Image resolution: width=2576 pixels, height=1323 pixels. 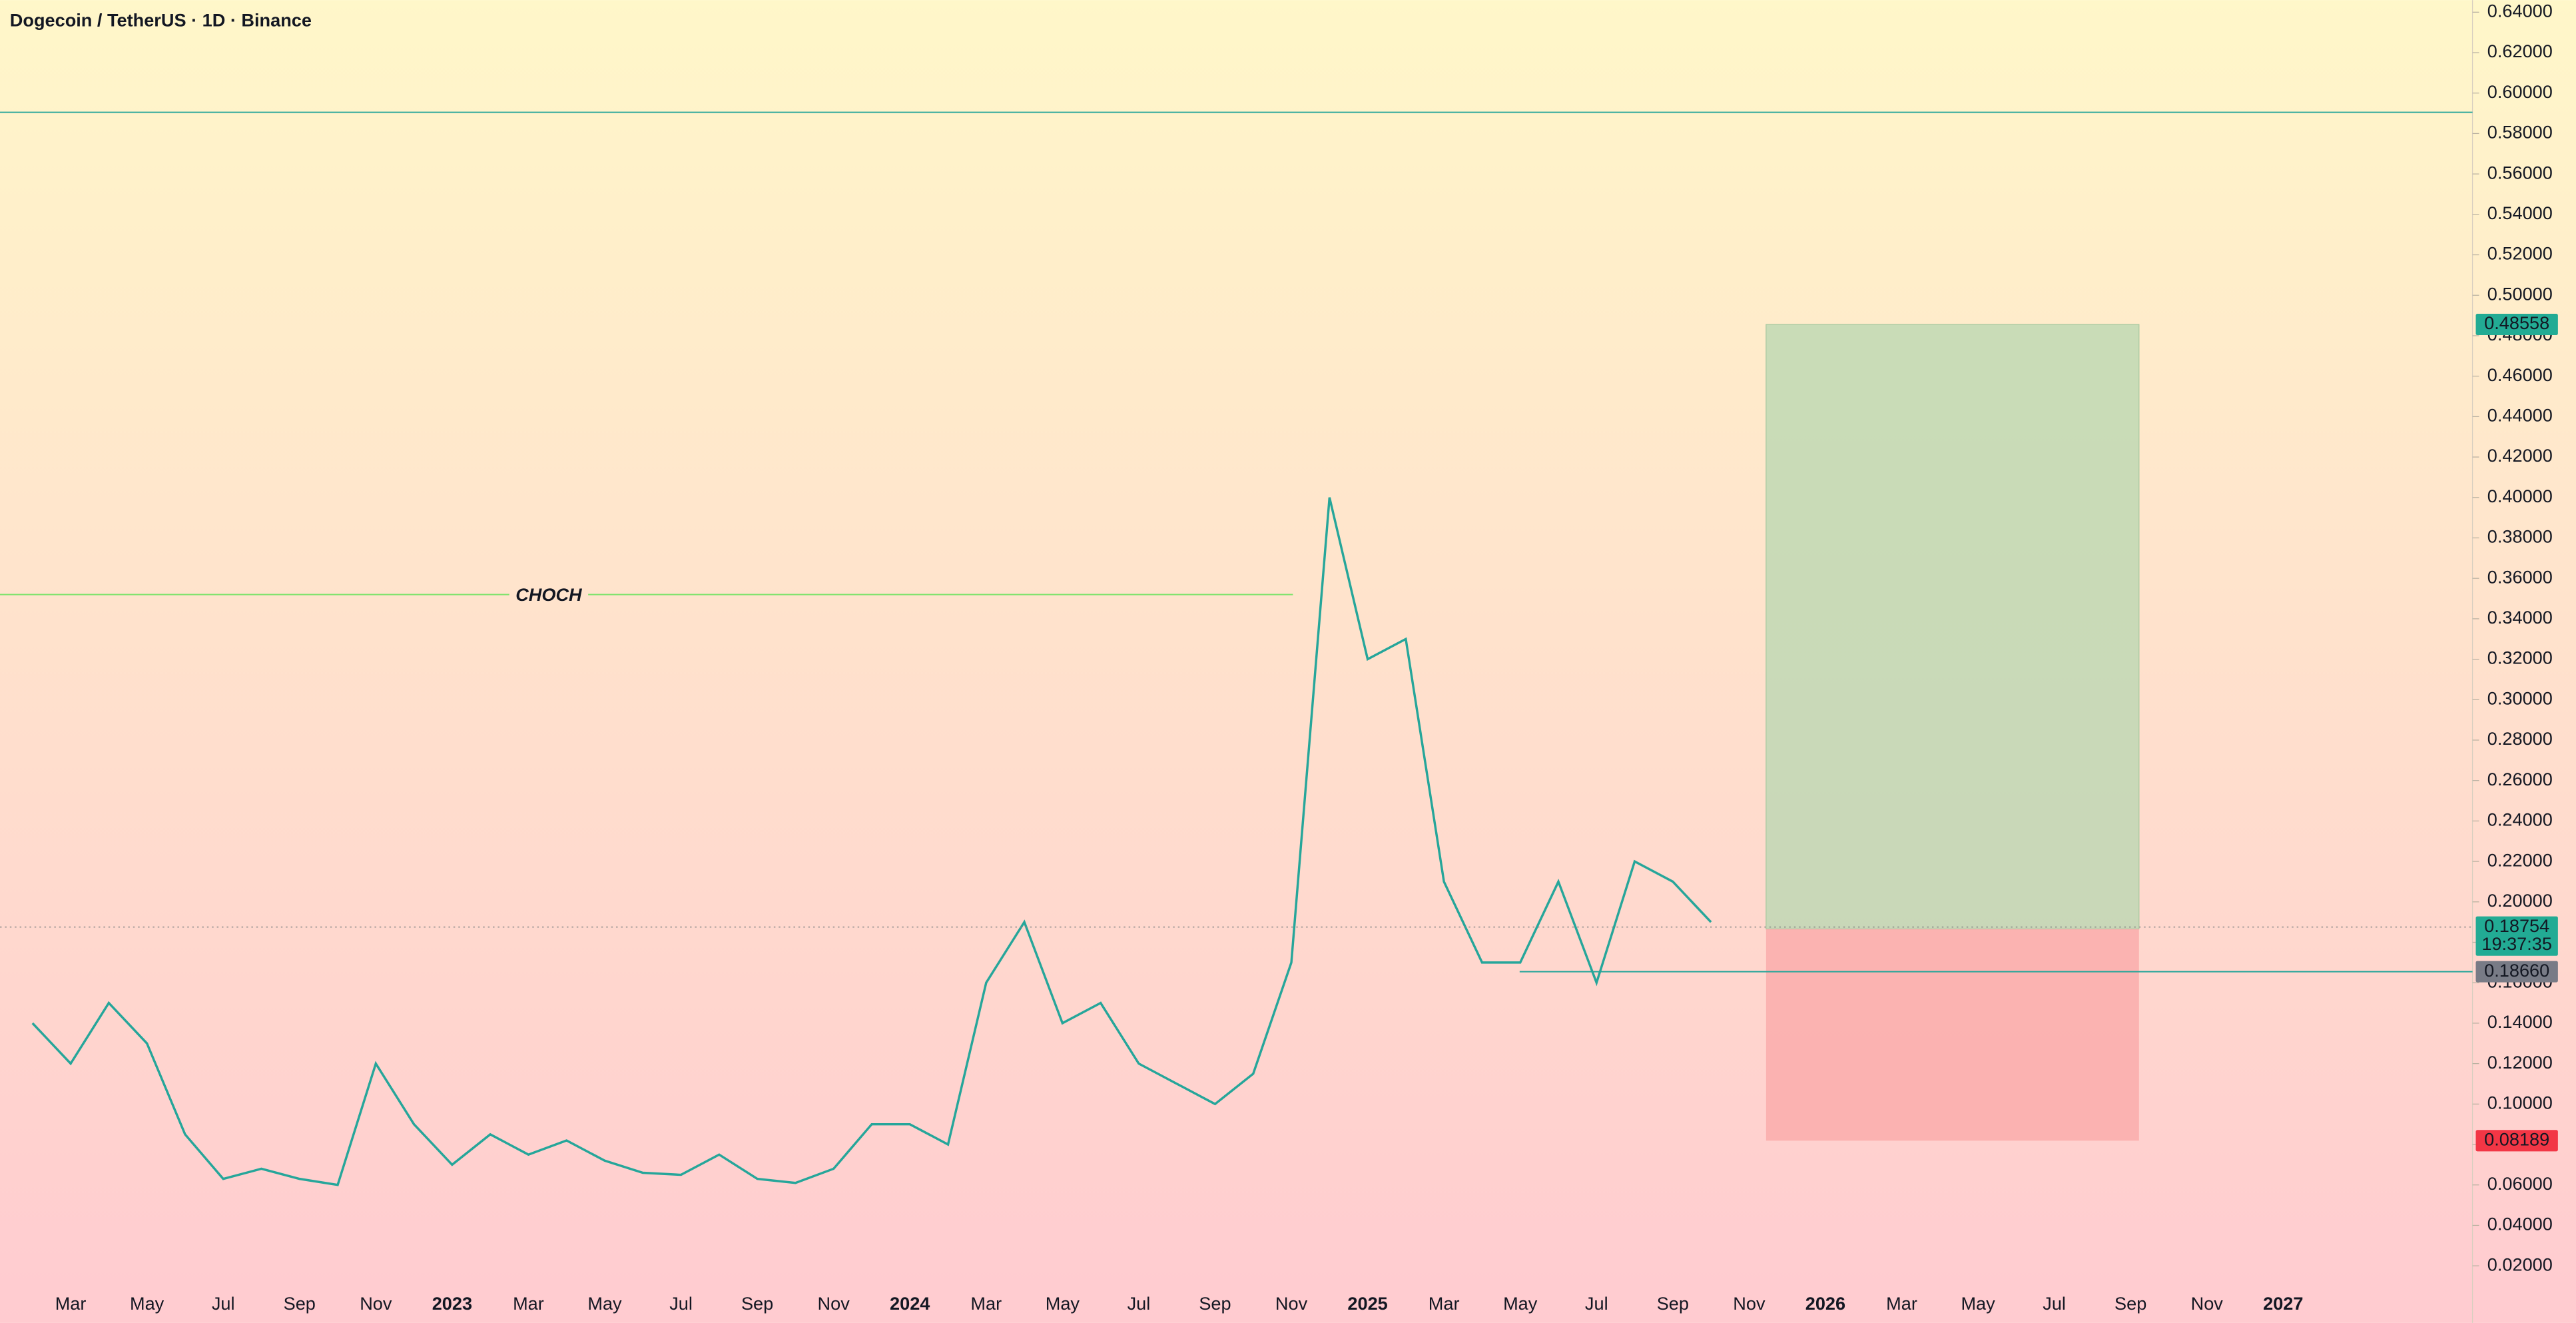 What do you see at coordinates (2520, 51) in the screenshot?
I see `y-tick-label: 0.62000` at bounding box center [2520, 51].